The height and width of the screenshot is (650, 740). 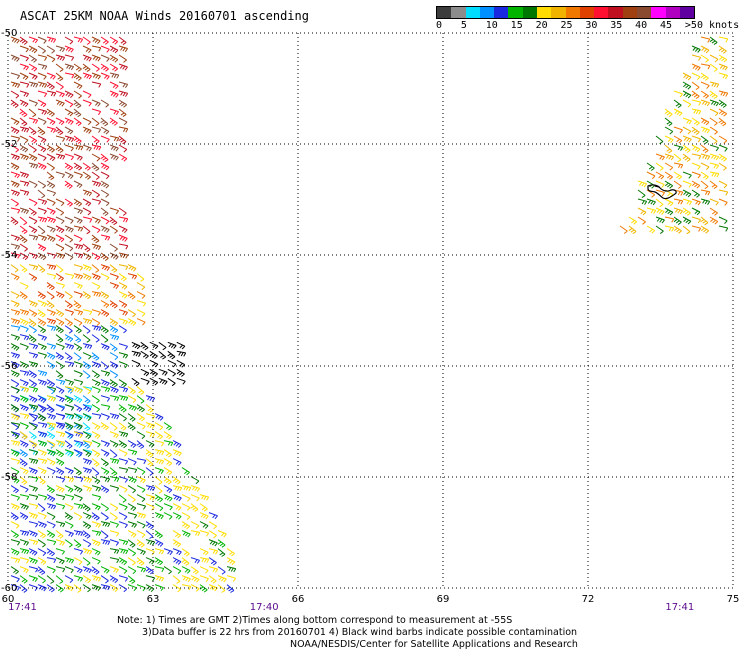 I want to click on colorbar-label: 15, so click(x=516, y=25).